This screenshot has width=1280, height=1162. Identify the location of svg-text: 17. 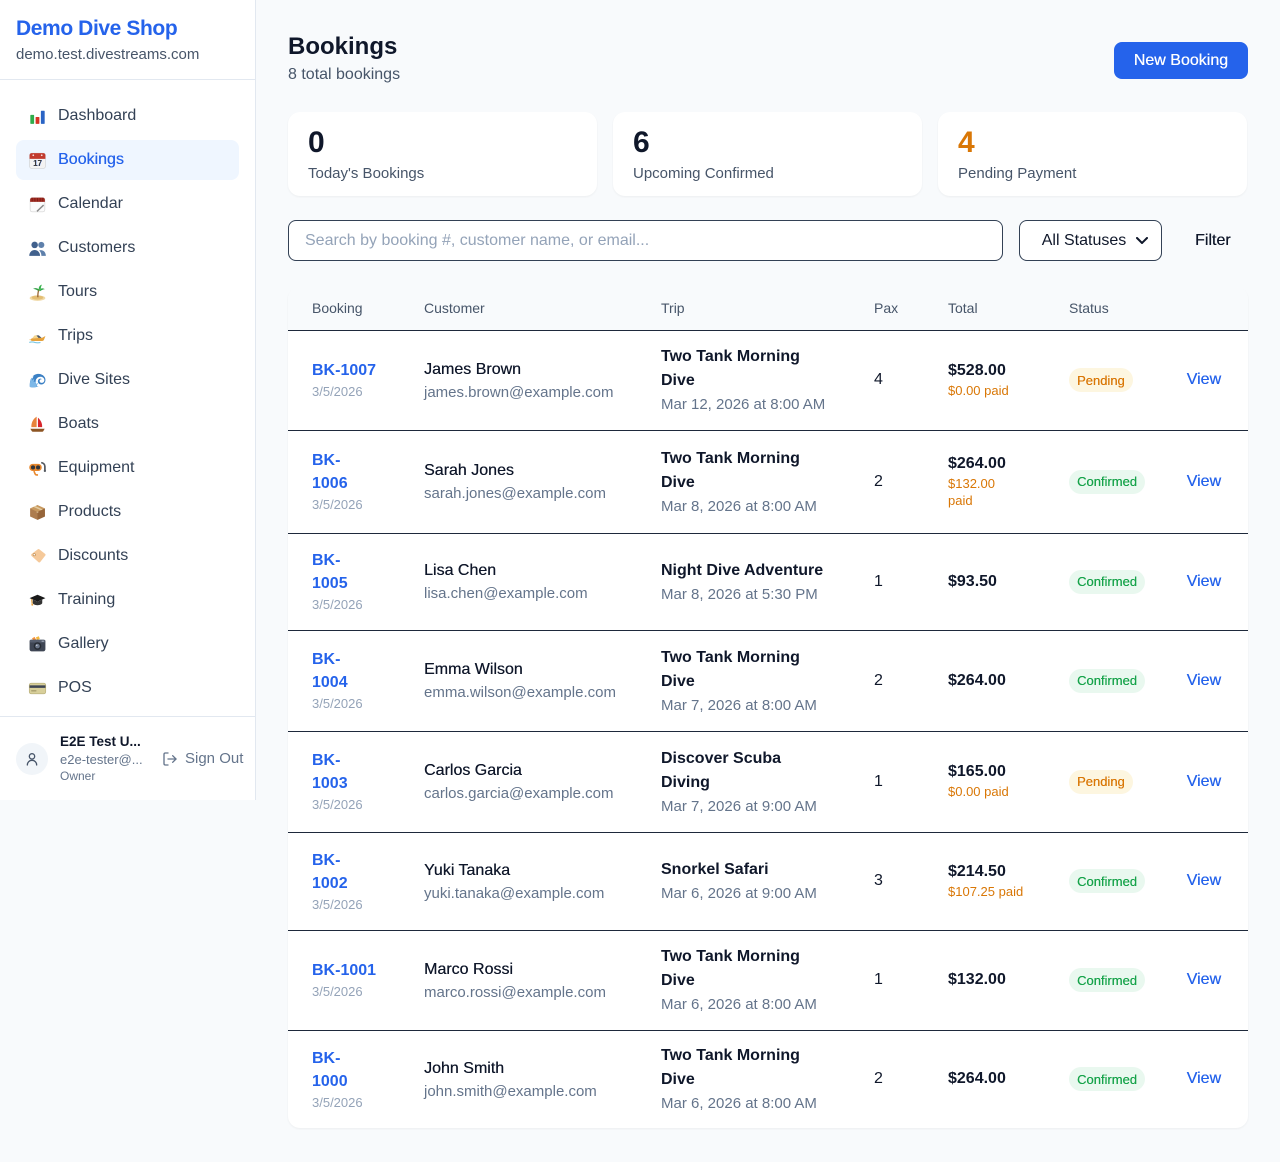
(37, 163).